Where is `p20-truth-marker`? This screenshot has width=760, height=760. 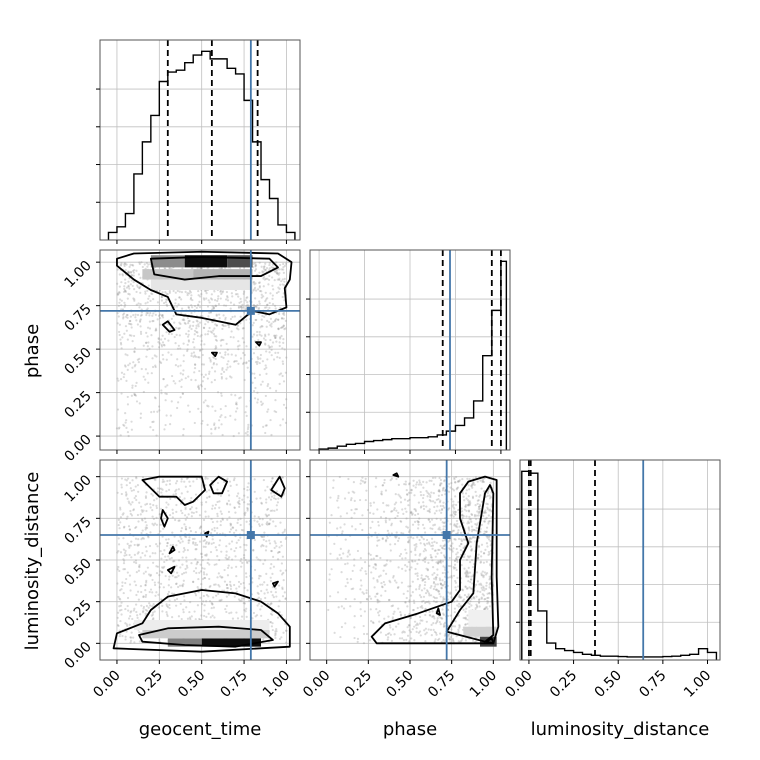 p20-truth-marker is located at coordinates (250, 535).